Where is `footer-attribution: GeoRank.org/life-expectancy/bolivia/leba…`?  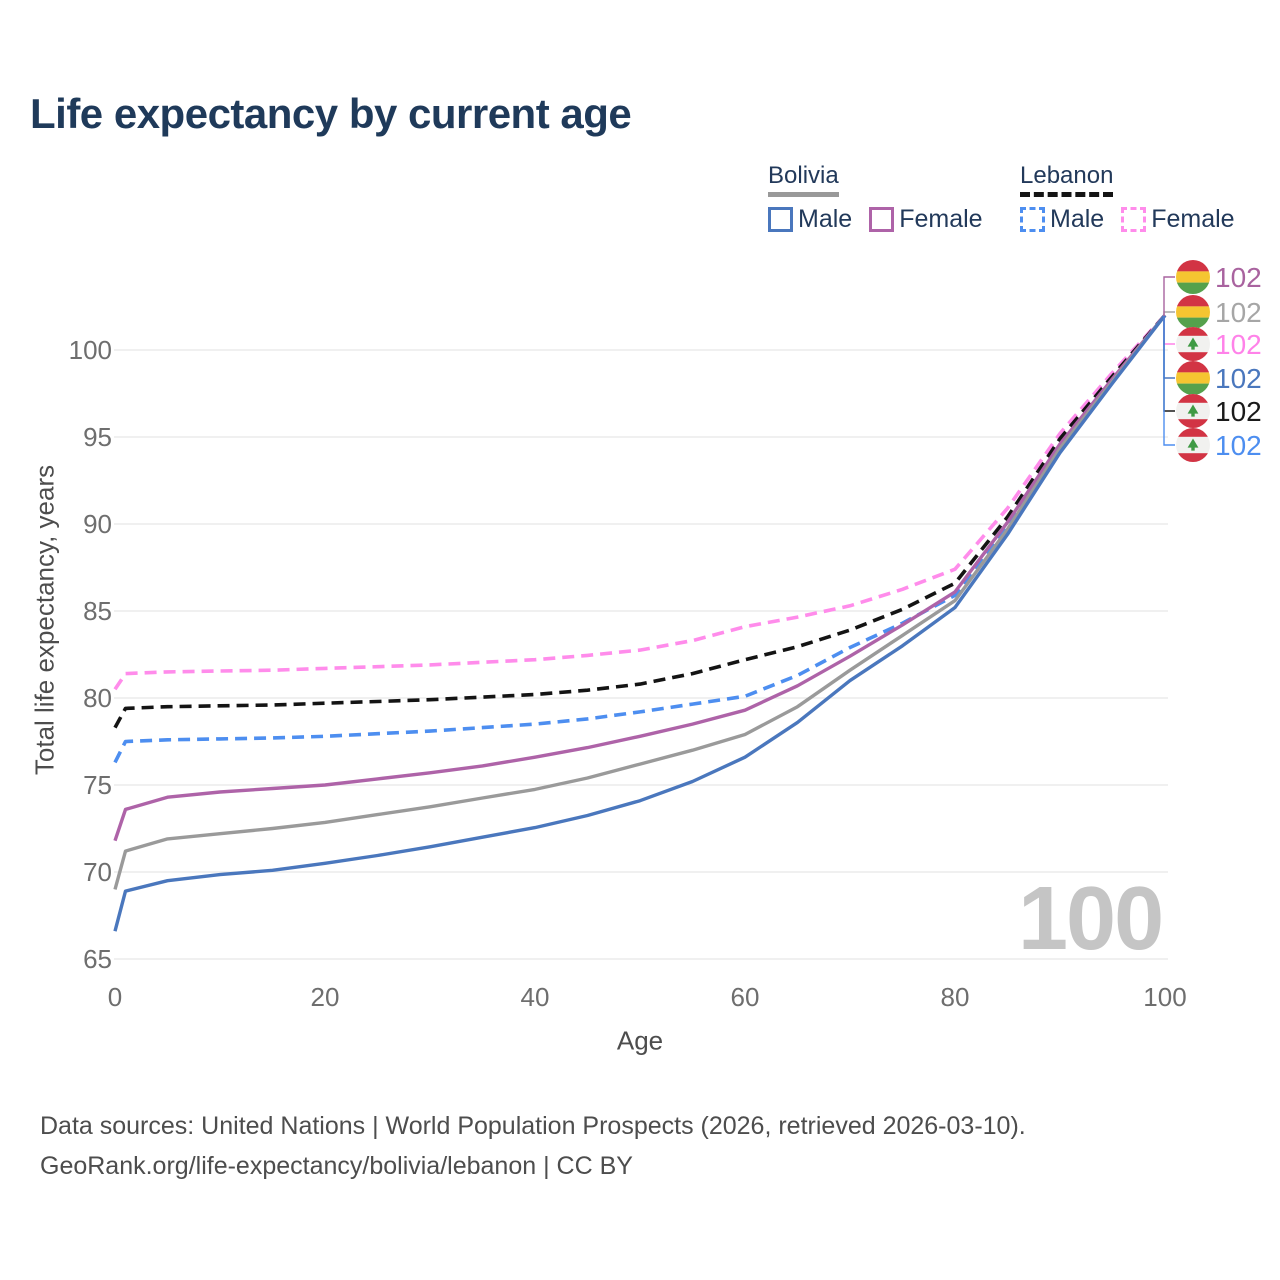
footer-attribution: GeoRank.org/life-expectancy/bolivia/leba… is located at coordinates (336, 1166).